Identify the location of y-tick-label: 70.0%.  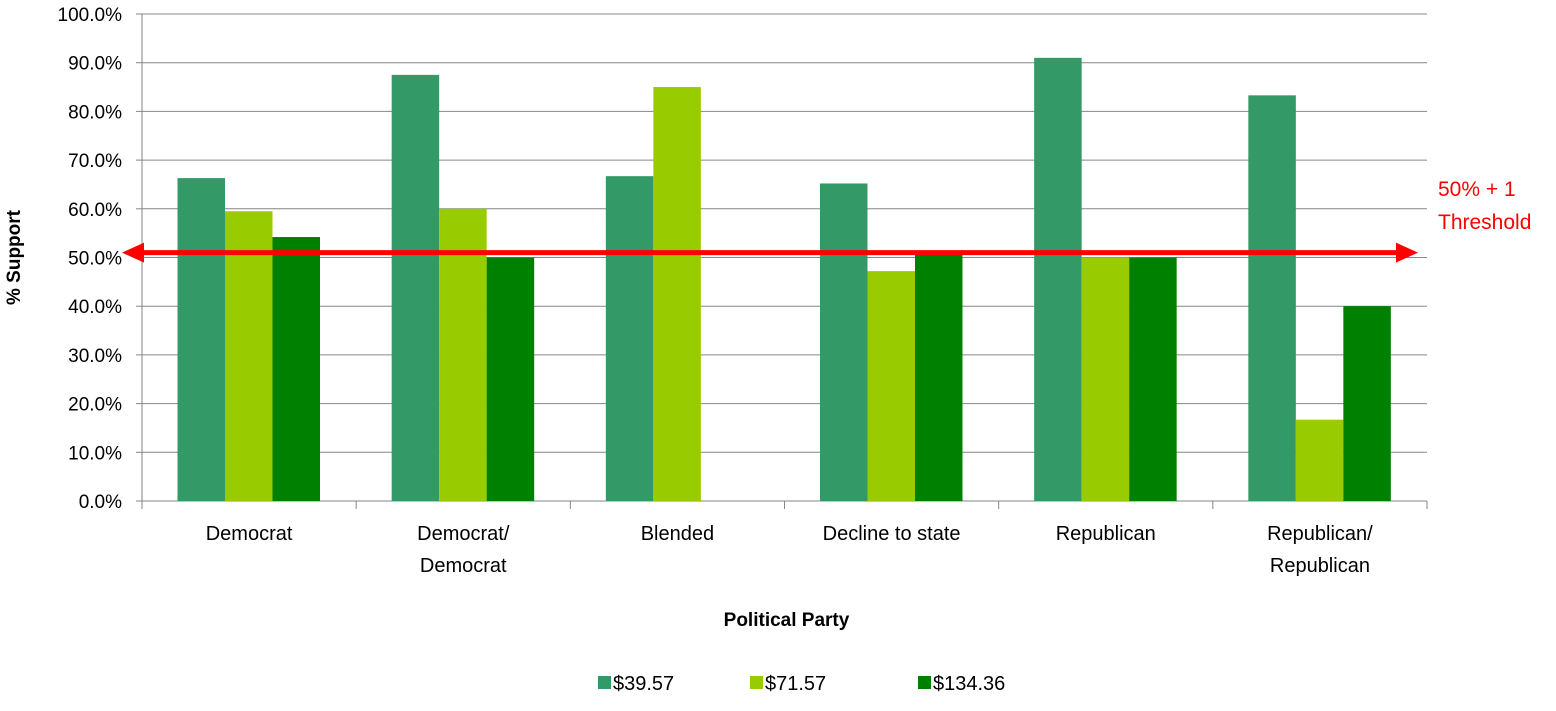
(95, 161).